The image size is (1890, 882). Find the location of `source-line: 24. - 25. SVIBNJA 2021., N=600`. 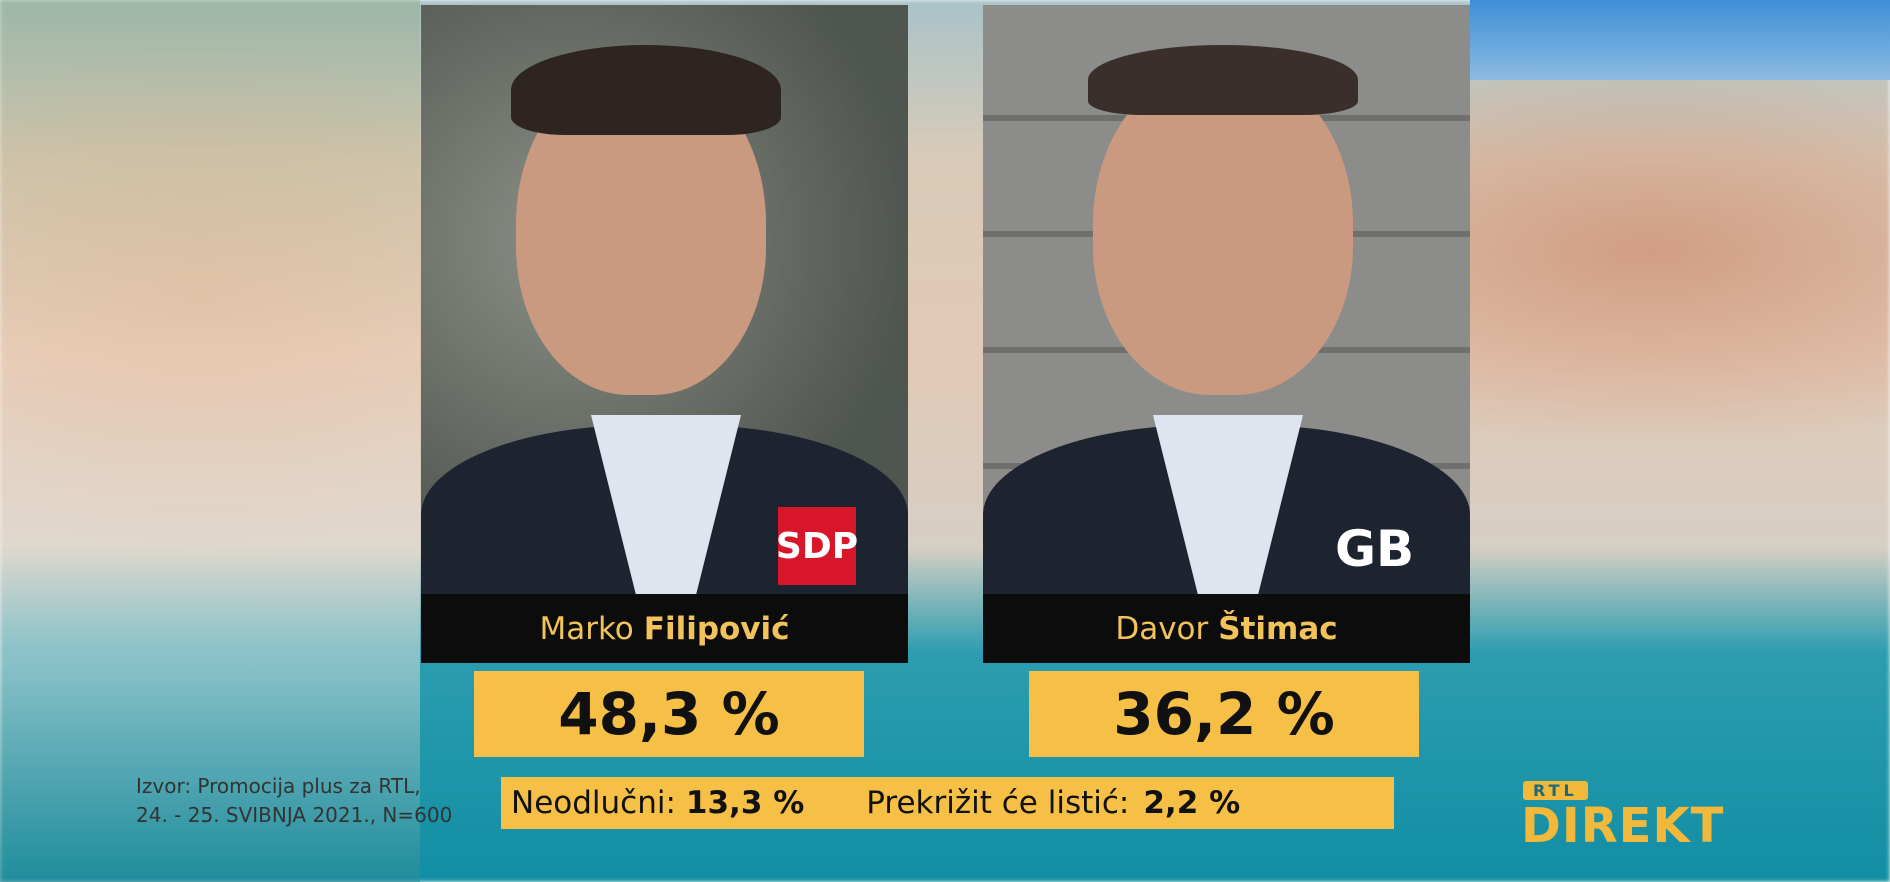

source-line: 24. - 25. SVIBNJA 2021., N=600 is located at coordinates (294, 815).